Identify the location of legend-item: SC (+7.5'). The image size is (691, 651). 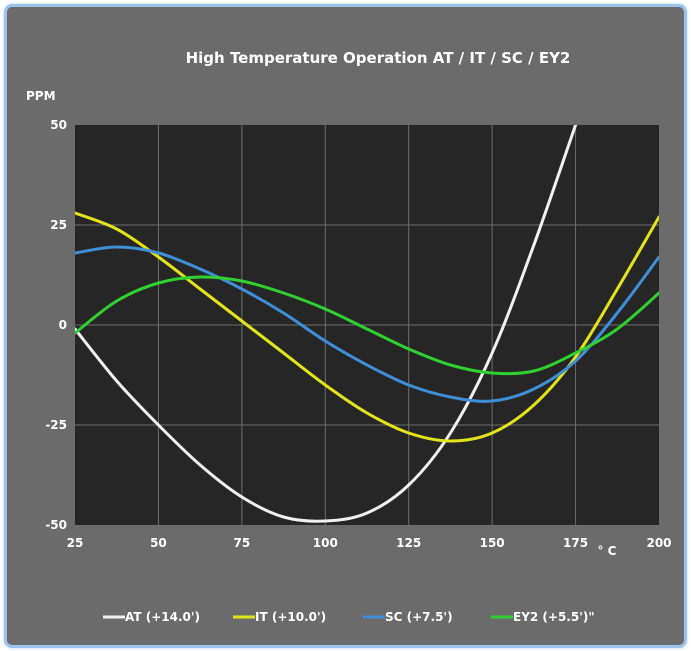
(408, 617).